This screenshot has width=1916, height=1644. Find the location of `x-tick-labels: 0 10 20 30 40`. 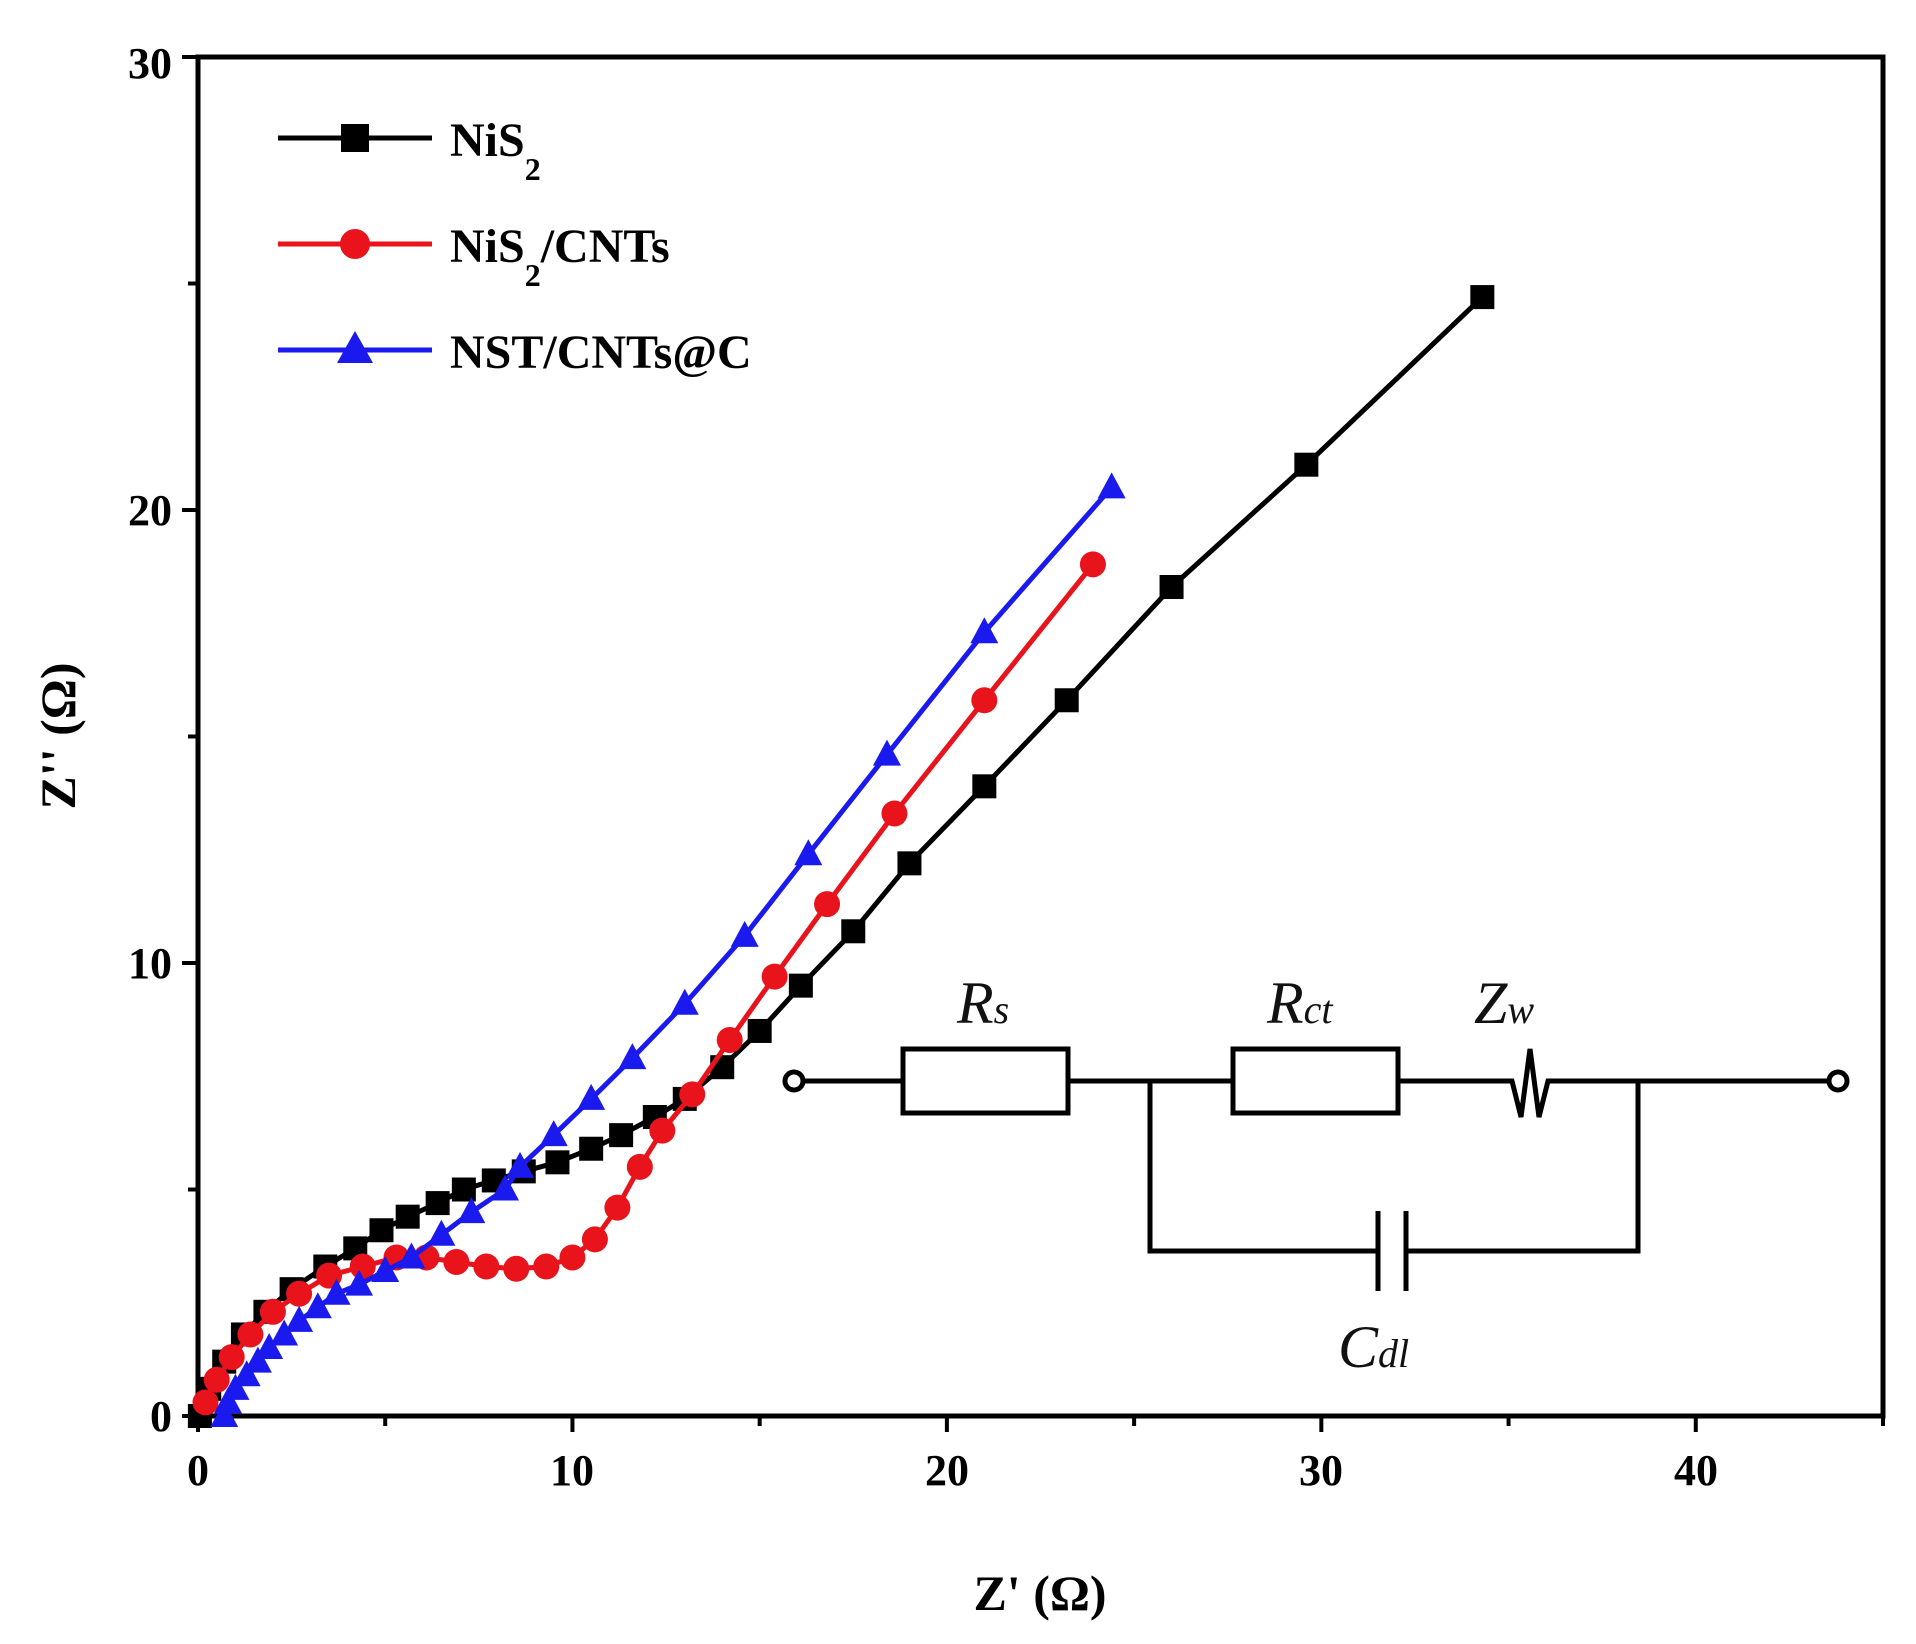

x-tick-labels: 0 10 20 30 40 is located at coordinates (952, 1470).